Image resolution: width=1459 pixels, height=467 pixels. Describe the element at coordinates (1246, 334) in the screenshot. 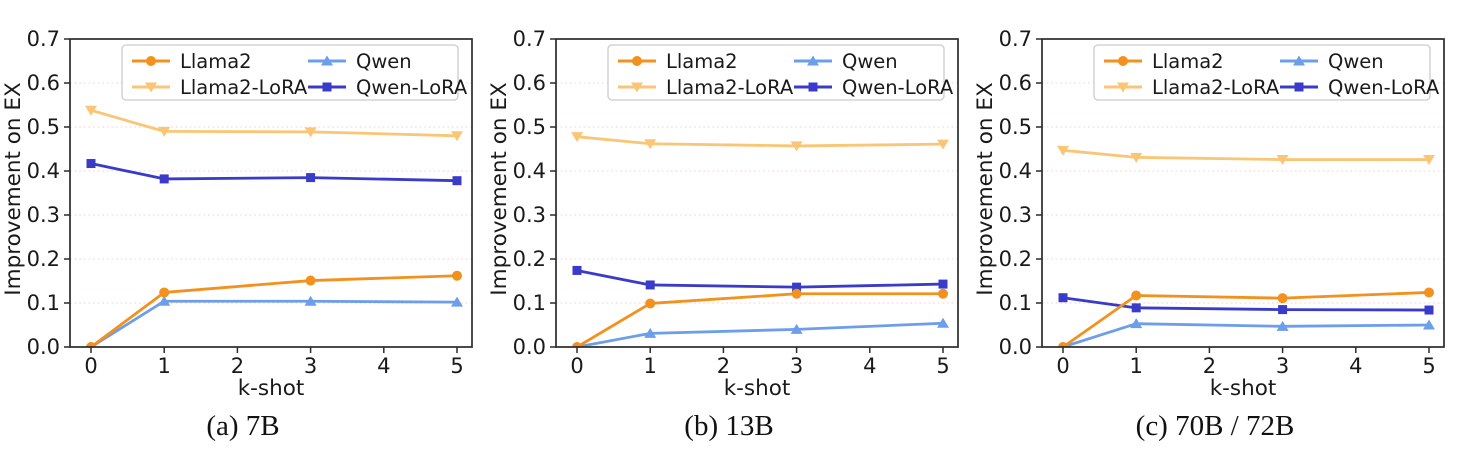

I see `series-line-Qwen` at that location.